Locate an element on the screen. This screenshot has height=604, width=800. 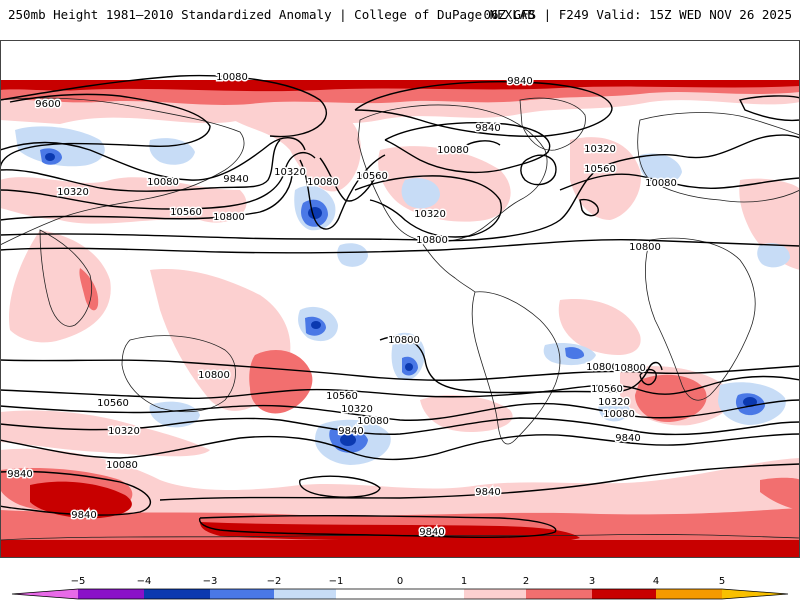
north-america-outline is located at coordinates (452, 173).